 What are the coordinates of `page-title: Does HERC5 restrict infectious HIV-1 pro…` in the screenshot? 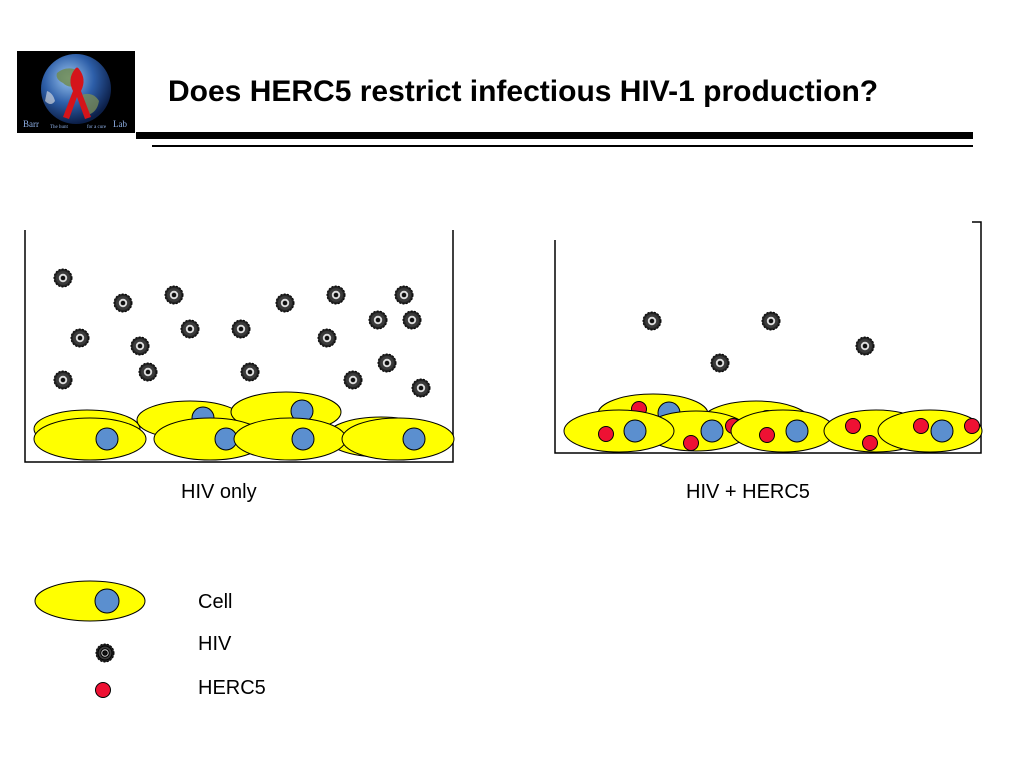 It's located at (523, 91).